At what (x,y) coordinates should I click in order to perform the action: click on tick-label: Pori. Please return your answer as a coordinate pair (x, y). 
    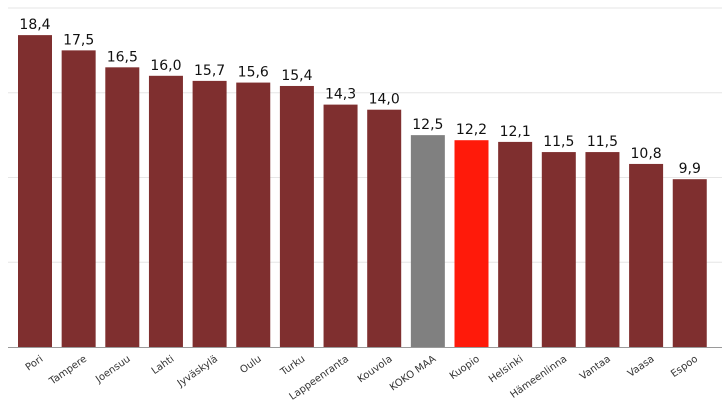
    Looking at the image, I should click on (35, 364).